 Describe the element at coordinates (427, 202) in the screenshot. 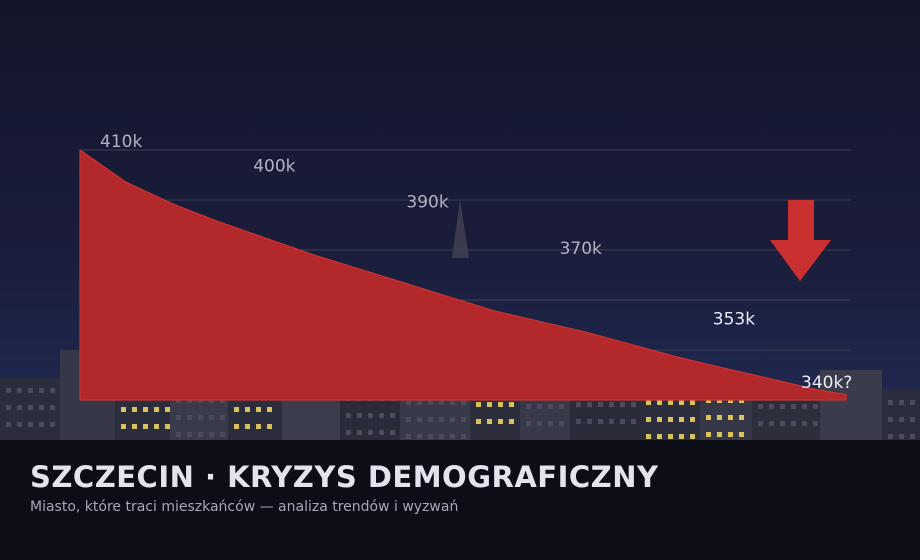

I see `data-label: 390k` at that location.